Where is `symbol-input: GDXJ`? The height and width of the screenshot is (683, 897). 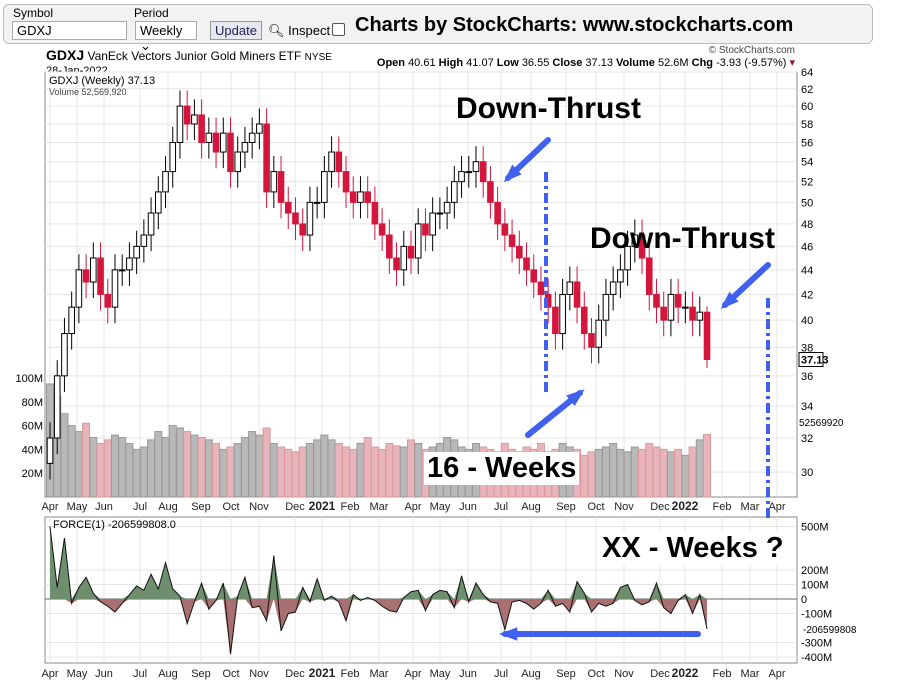
symbol-input: GDXJ is located at coordinates (69, 30).